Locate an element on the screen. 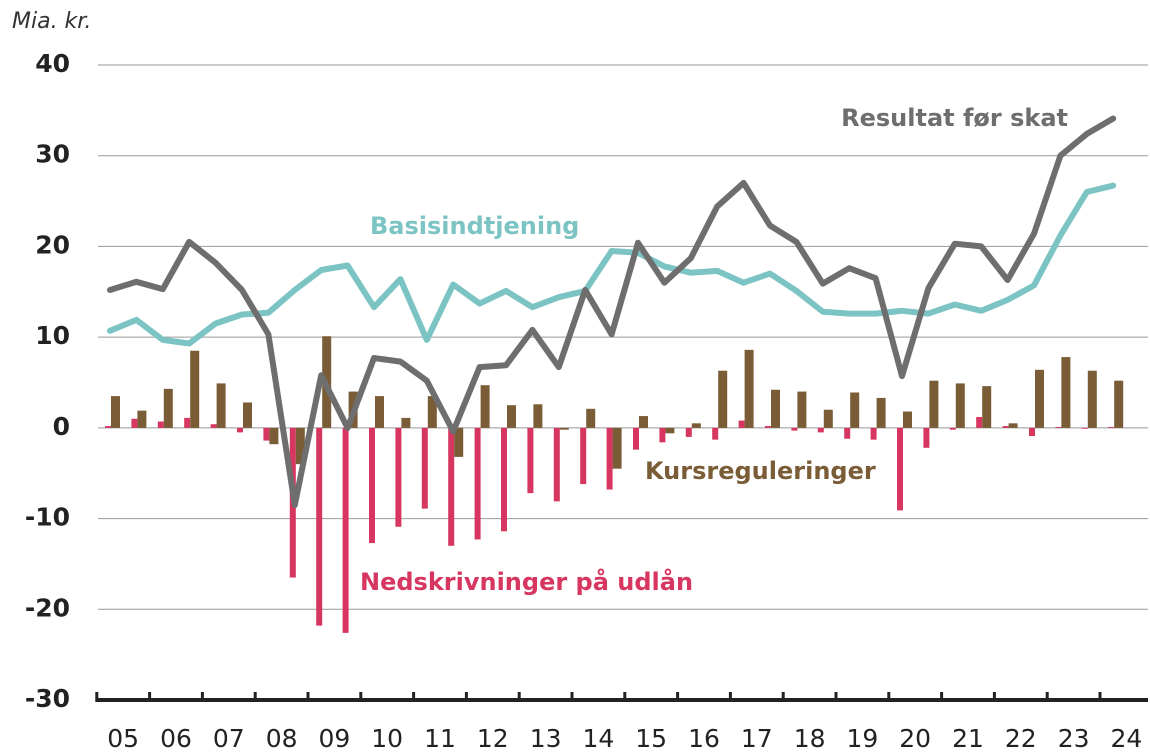 The height and width of the screenshot is (756, 1150). x-tick-label: 05 is located at coordinates (123, 738).